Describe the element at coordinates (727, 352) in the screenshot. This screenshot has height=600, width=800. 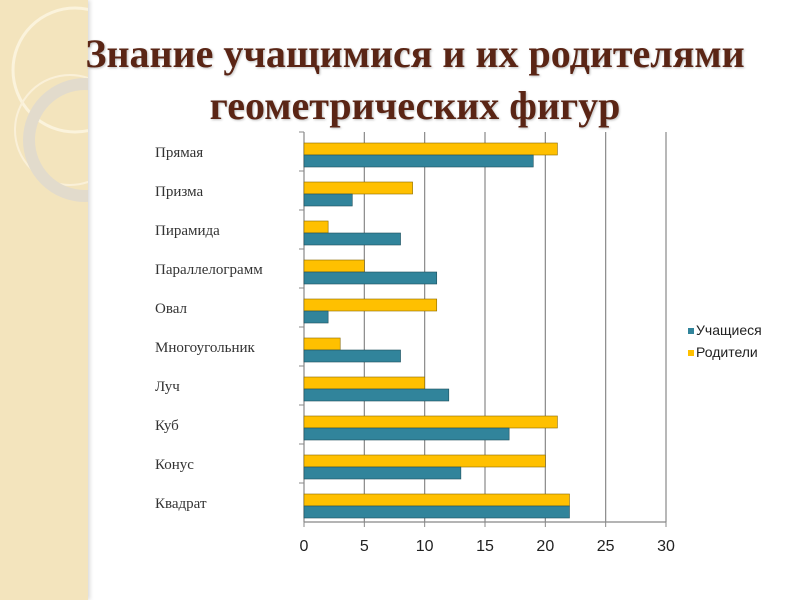
I see `legend-label: Родители` at that location.